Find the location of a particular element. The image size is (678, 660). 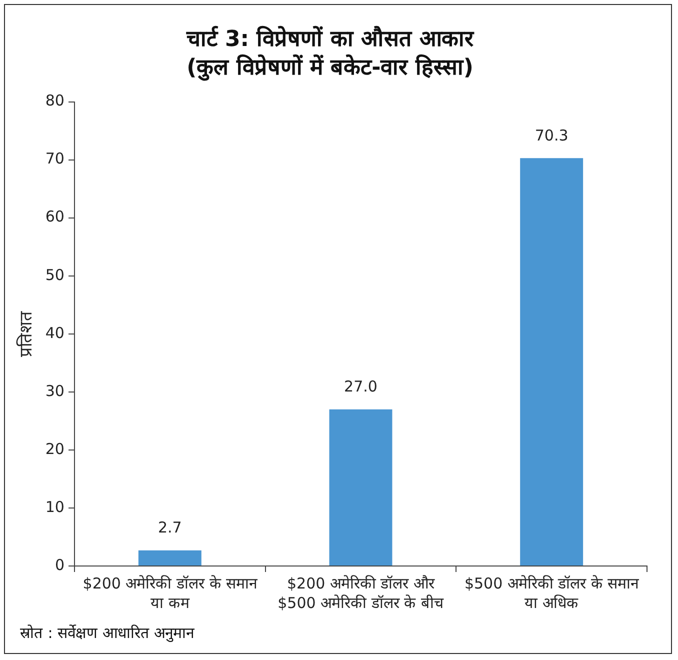

y-tick-label: 10 is located at coordinates (54, 507).